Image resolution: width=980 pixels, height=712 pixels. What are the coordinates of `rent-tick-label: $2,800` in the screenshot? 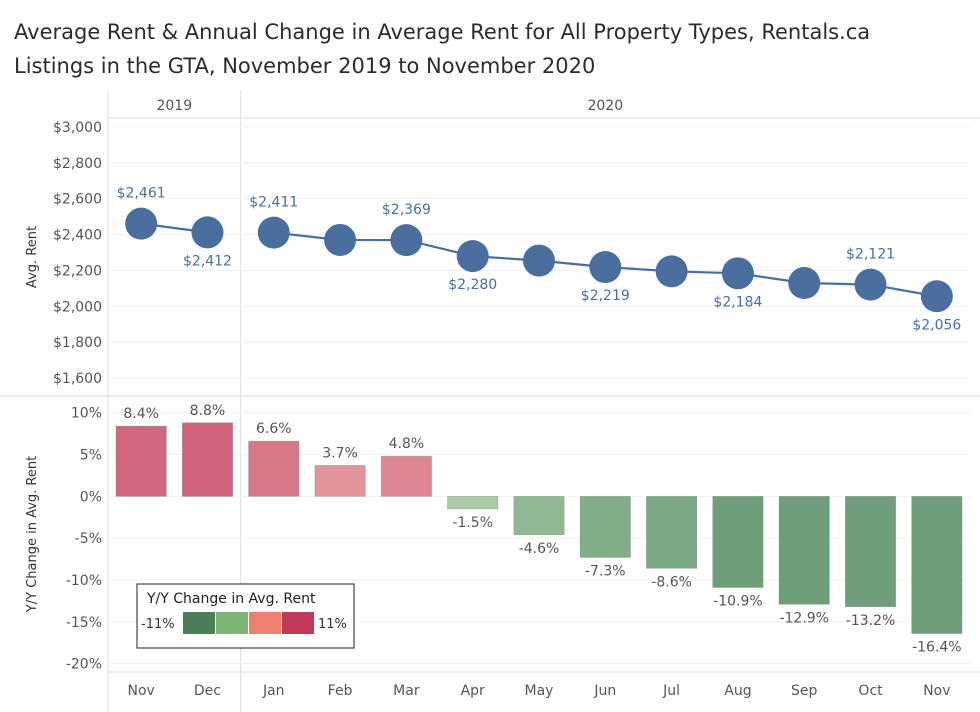 It's located at (77, 164).